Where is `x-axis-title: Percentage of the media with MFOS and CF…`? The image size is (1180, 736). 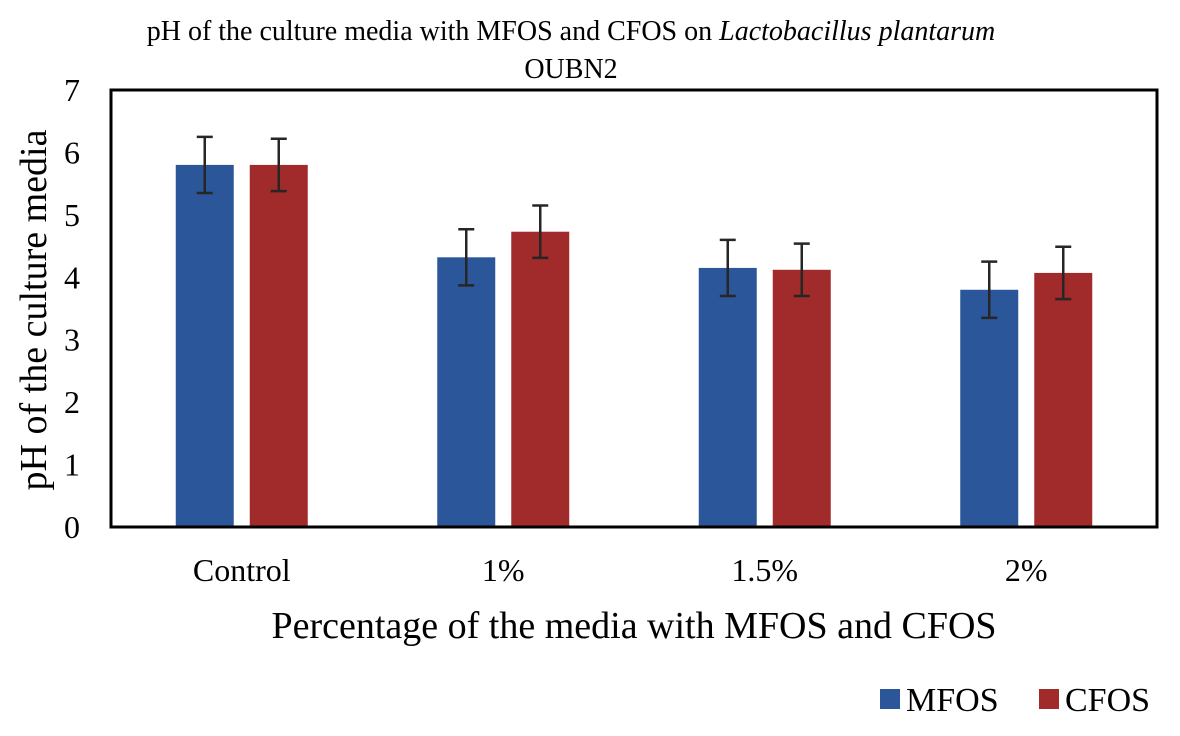
x-axis-title: Percentage of the media with MFOS and CF… is located at coordinates (633, 626).